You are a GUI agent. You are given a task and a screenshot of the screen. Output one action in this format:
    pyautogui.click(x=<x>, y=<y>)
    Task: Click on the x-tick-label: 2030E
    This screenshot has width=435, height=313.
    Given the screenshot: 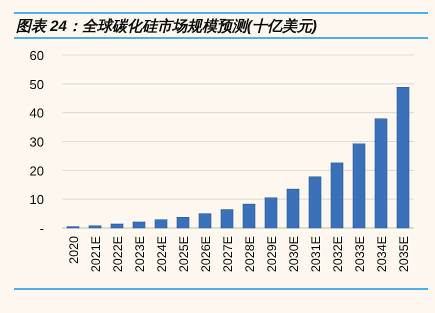 What is the action you would take?
    pyautogui.click(x=294, y=254)
    